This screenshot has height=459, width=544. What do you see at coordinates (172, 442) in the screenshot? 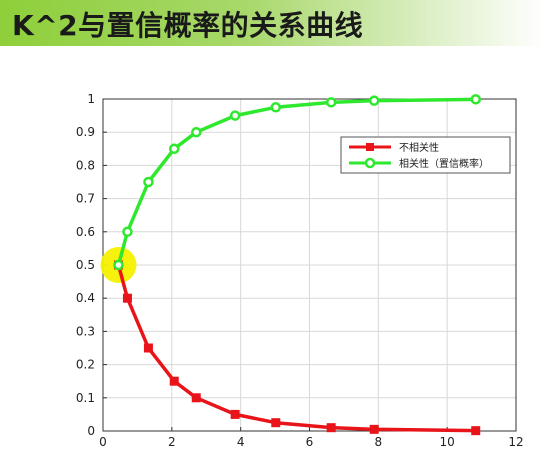
I see `x-tick-label: 2` at bounding box center [172, 442].